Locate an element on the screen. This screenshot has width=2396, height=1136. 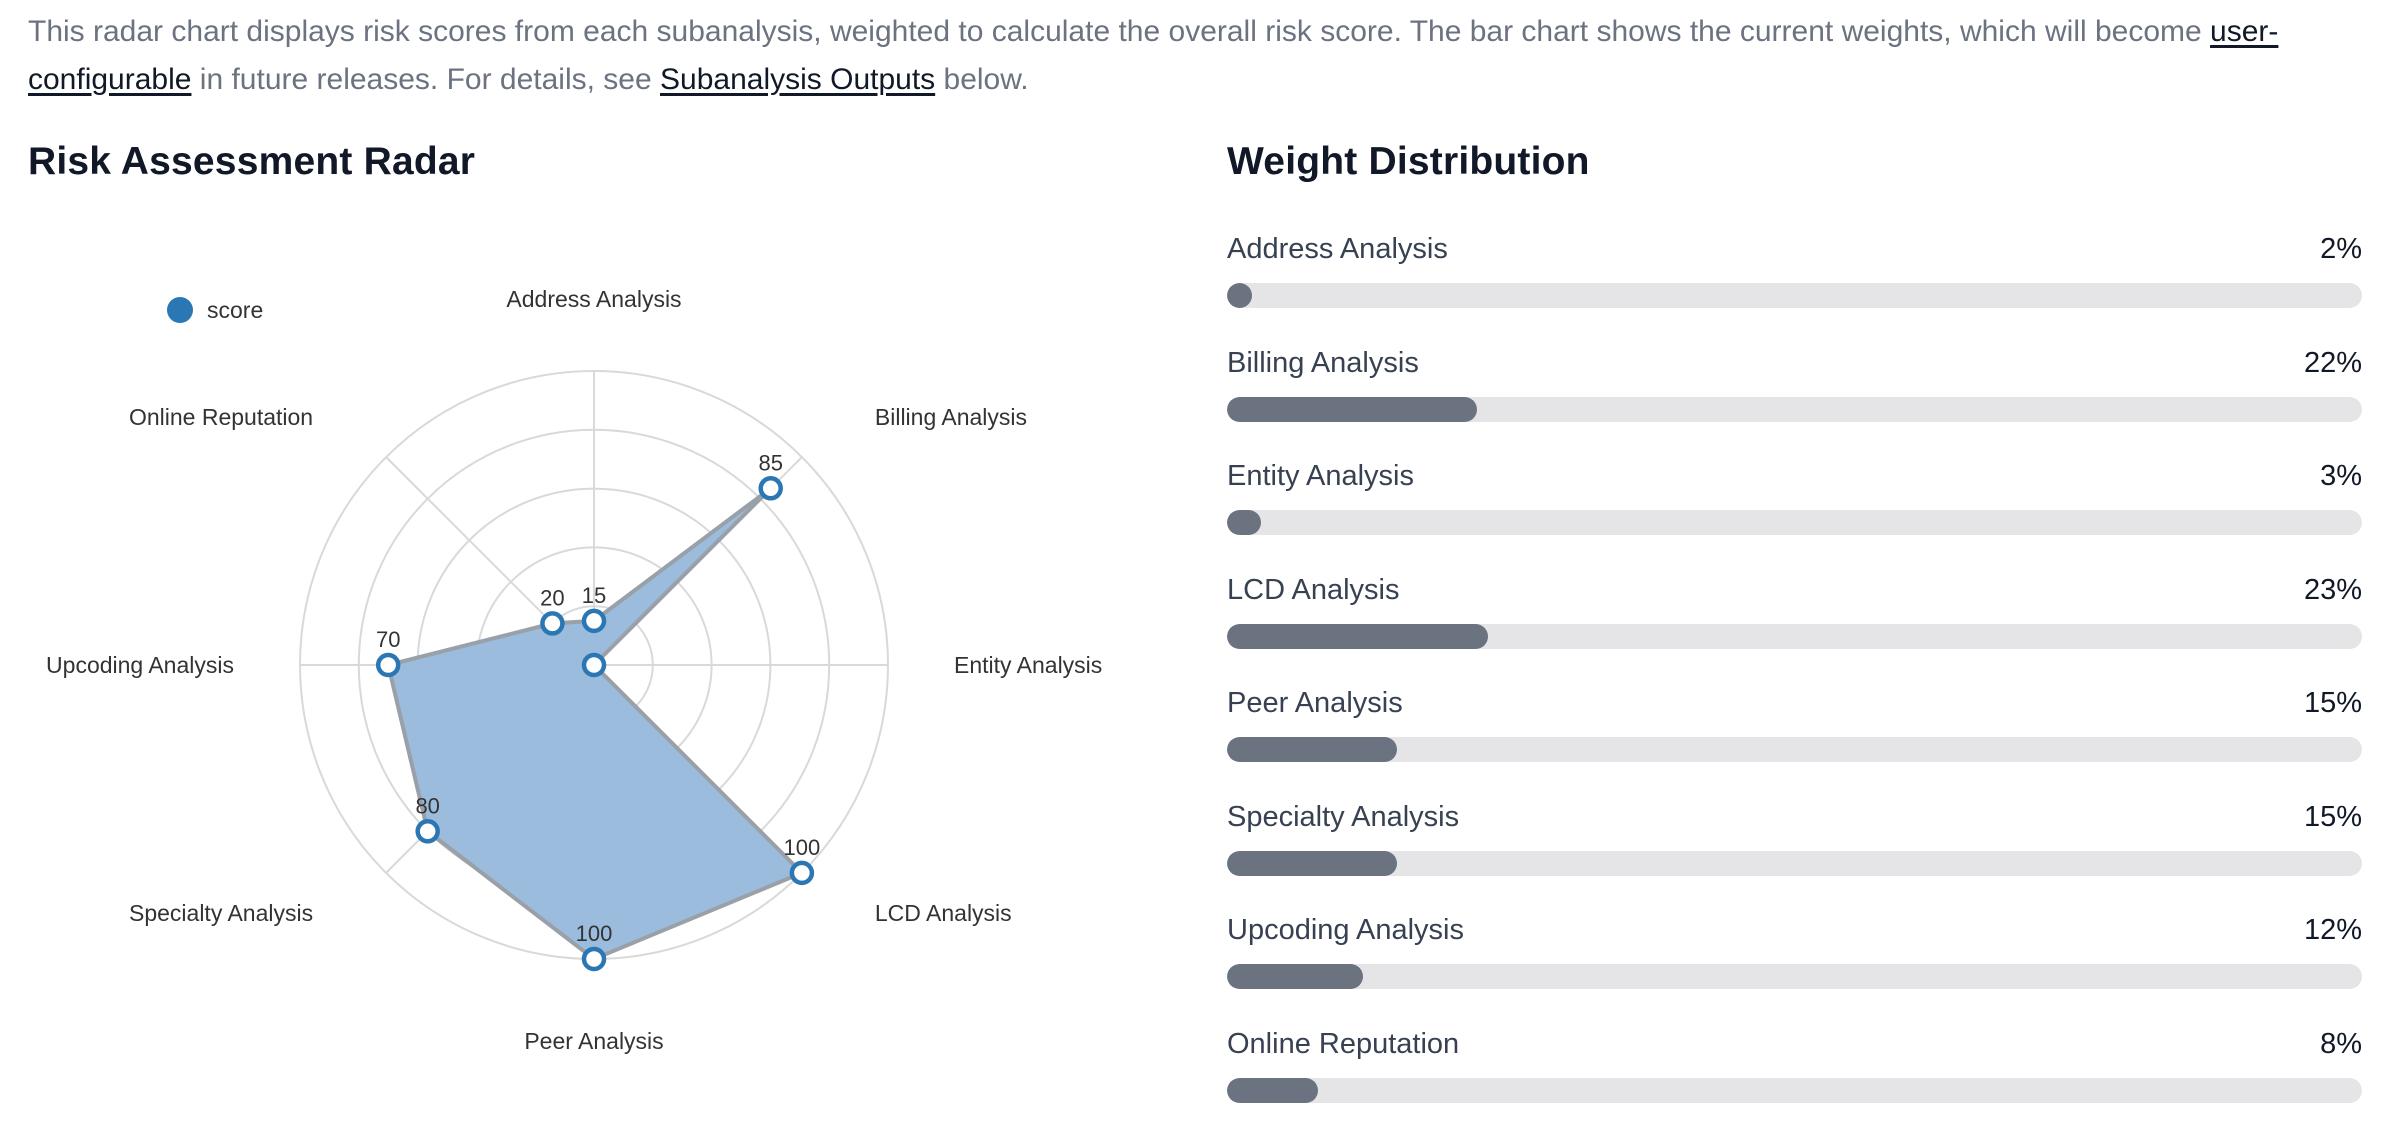
radar-category-label-8: Online Reputation is located at coordinates (221, 417).